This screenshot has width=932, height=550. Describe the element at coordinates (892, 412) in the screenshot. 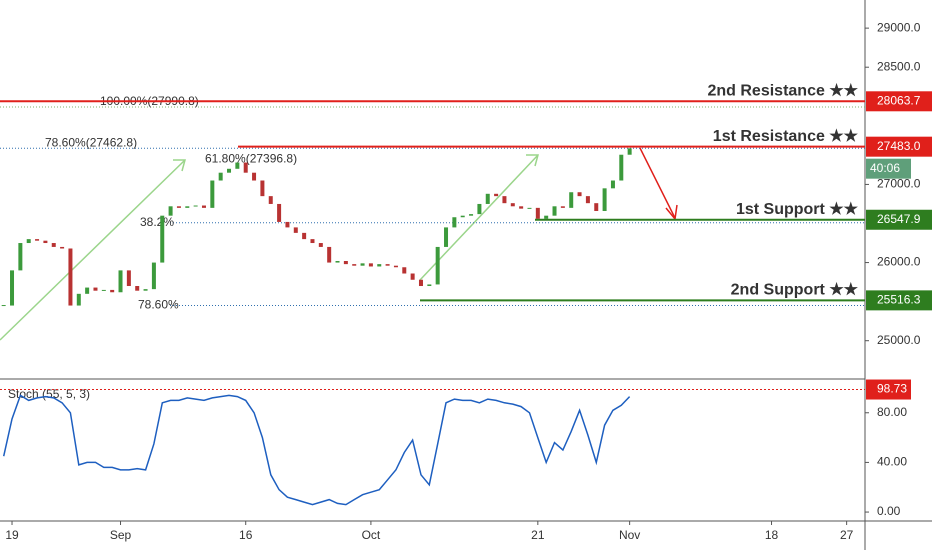

I see `y2-tick-label: 80.00` at that location.